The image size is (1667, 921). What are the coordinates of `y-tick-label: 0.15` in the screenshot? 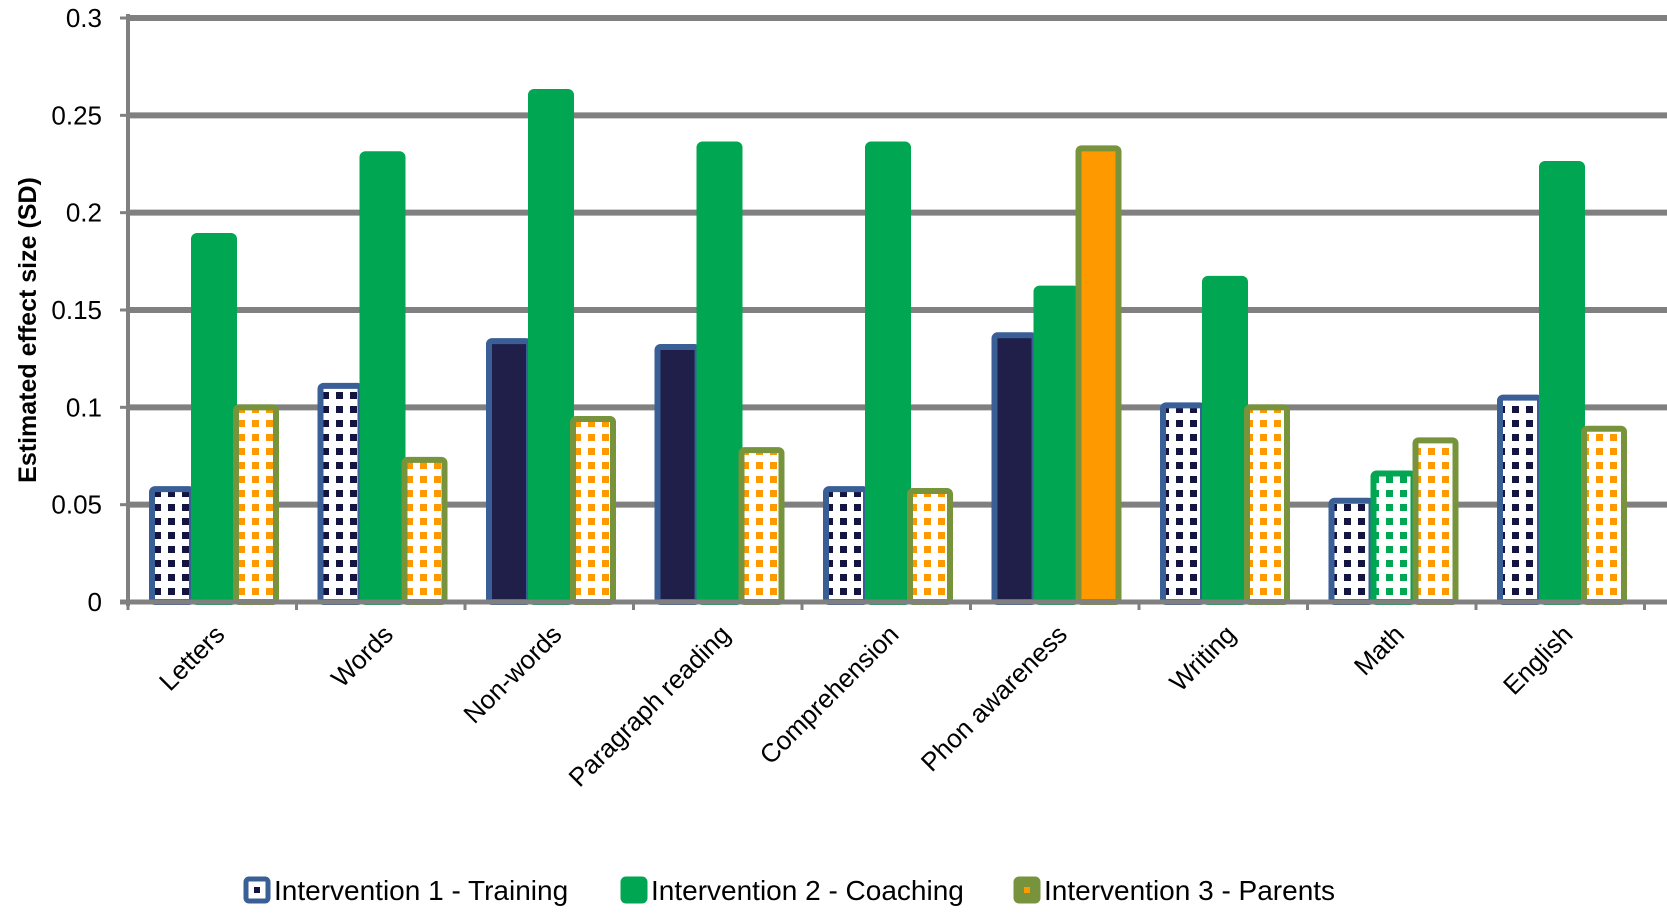 It's located at (76, 310).